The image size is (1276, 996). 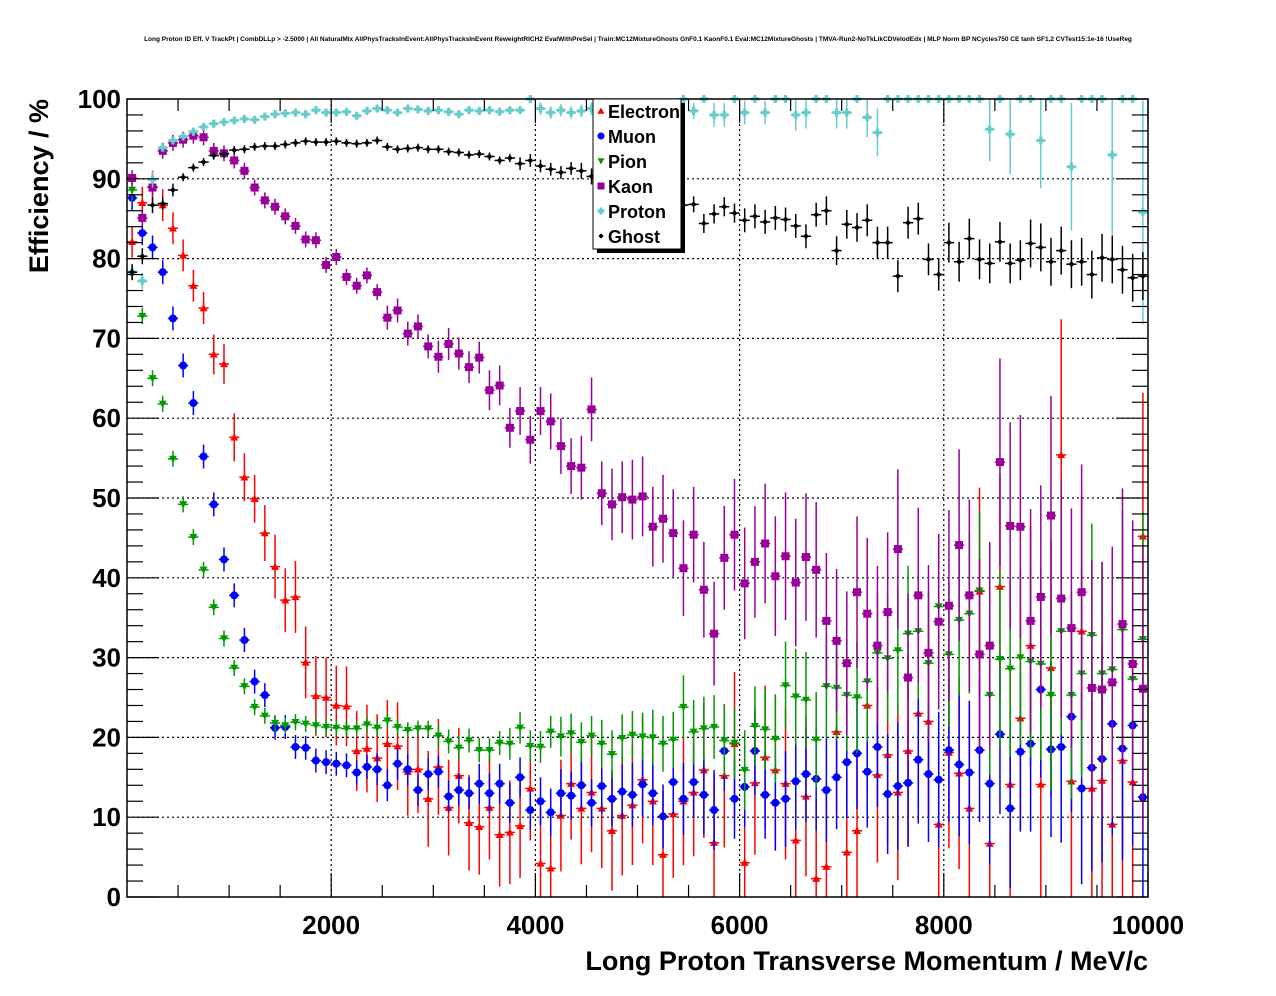 What do you see at coordinates (106, 578) in the screenshot?
I see `y-tick-label: 40` at bounding box center [106, 578].